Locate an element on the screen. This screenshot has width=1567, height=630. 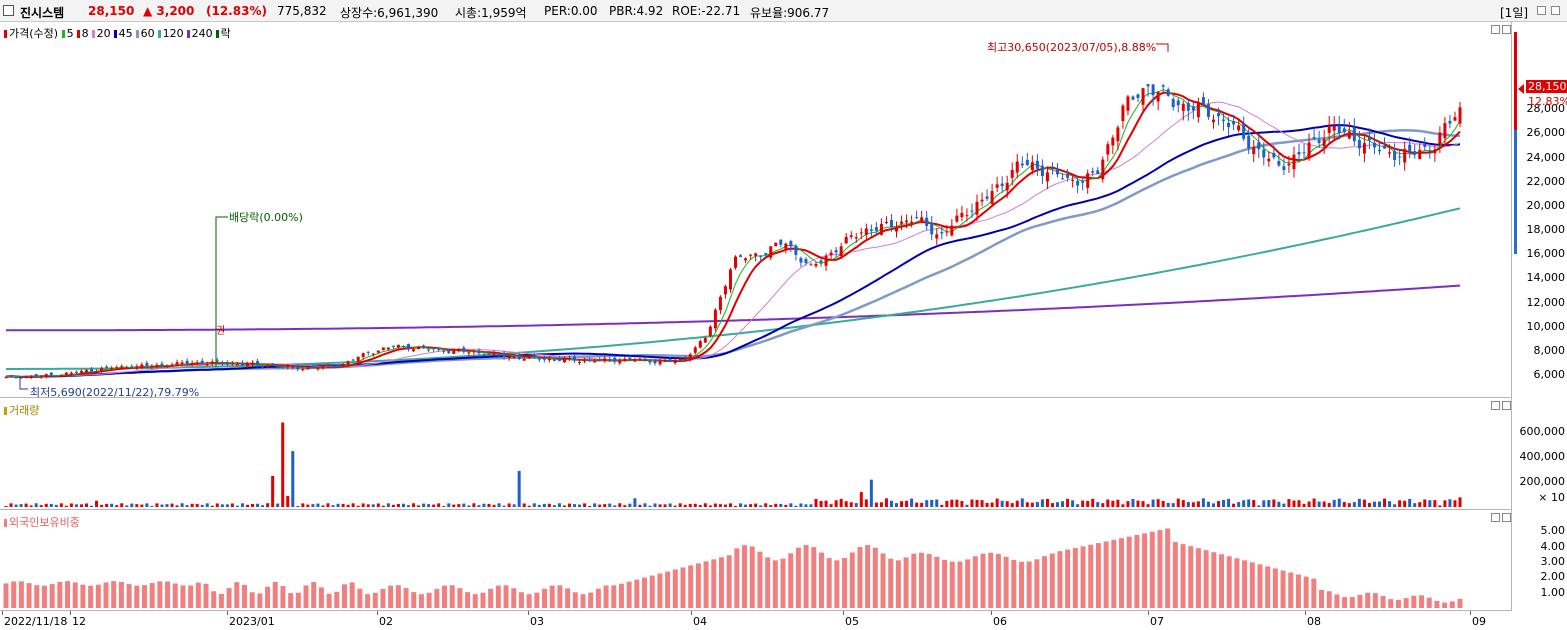
restore-icon is located at coordinates (1541, 10).